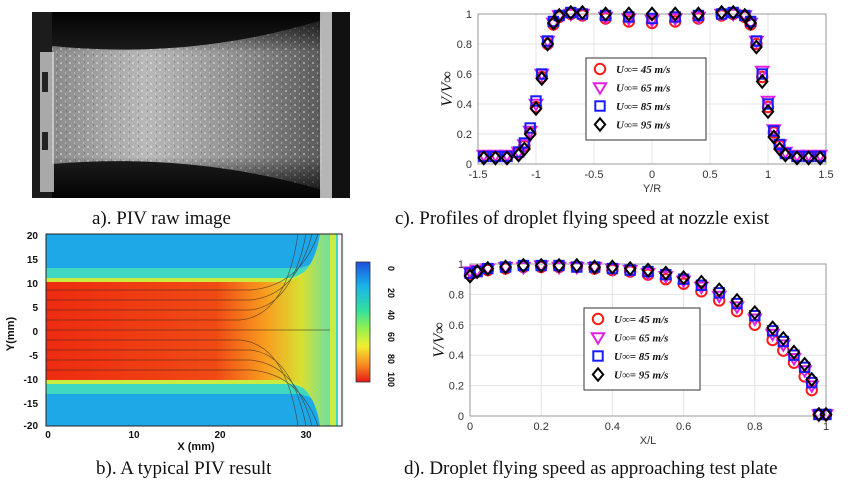 The image size is (850, 486). What do you see at coordinates (220, 435) in the screenshot?
I see `x-tick-label: 20` at bounding box center [220, 435].